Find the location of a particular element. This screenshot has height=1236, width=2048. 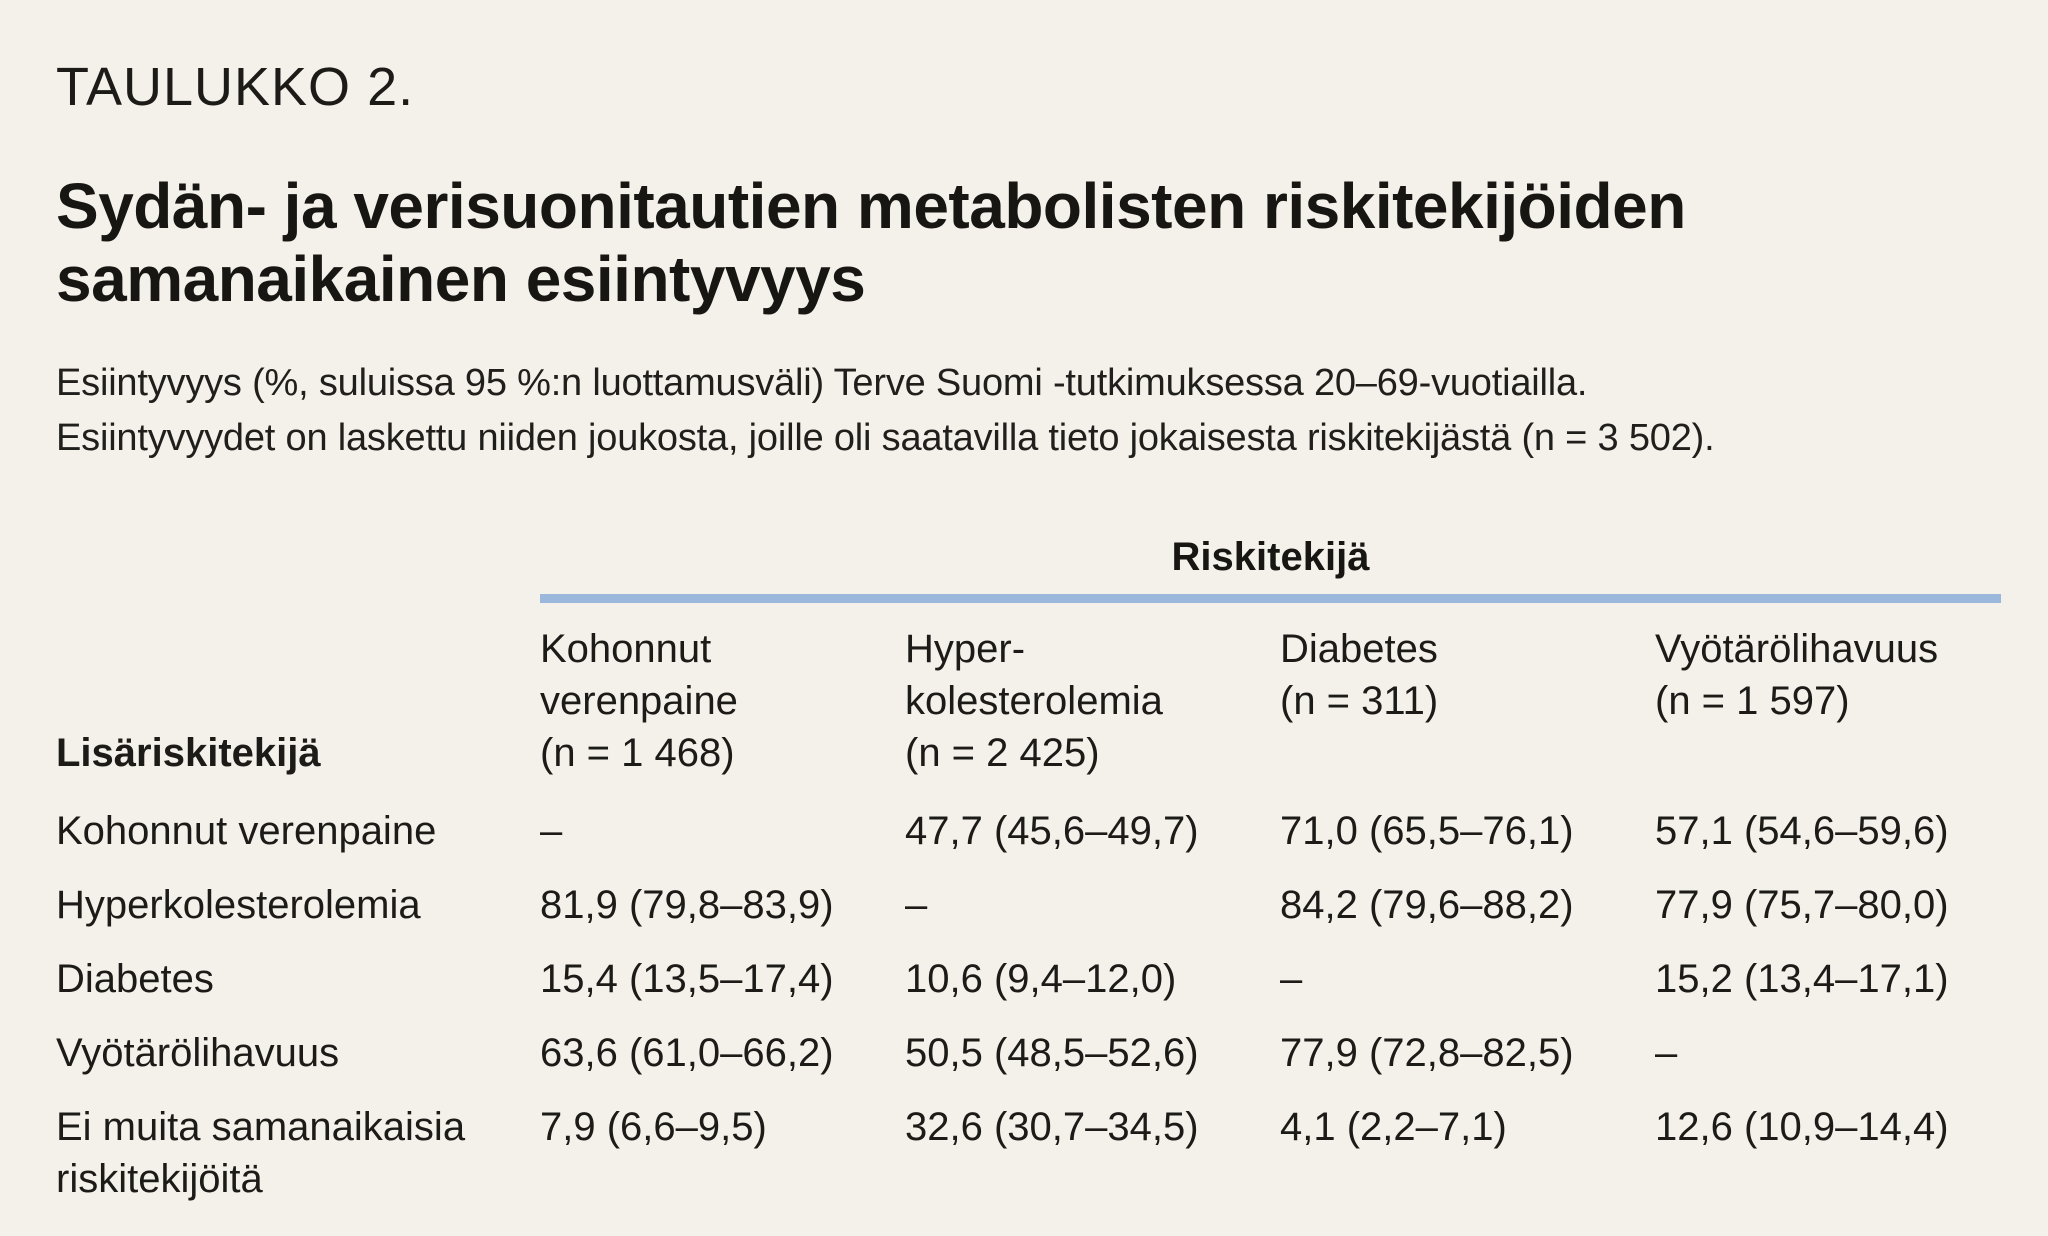

data-cell: 7,9 (6,6–9,5) is located at coordinates (653, 1127).